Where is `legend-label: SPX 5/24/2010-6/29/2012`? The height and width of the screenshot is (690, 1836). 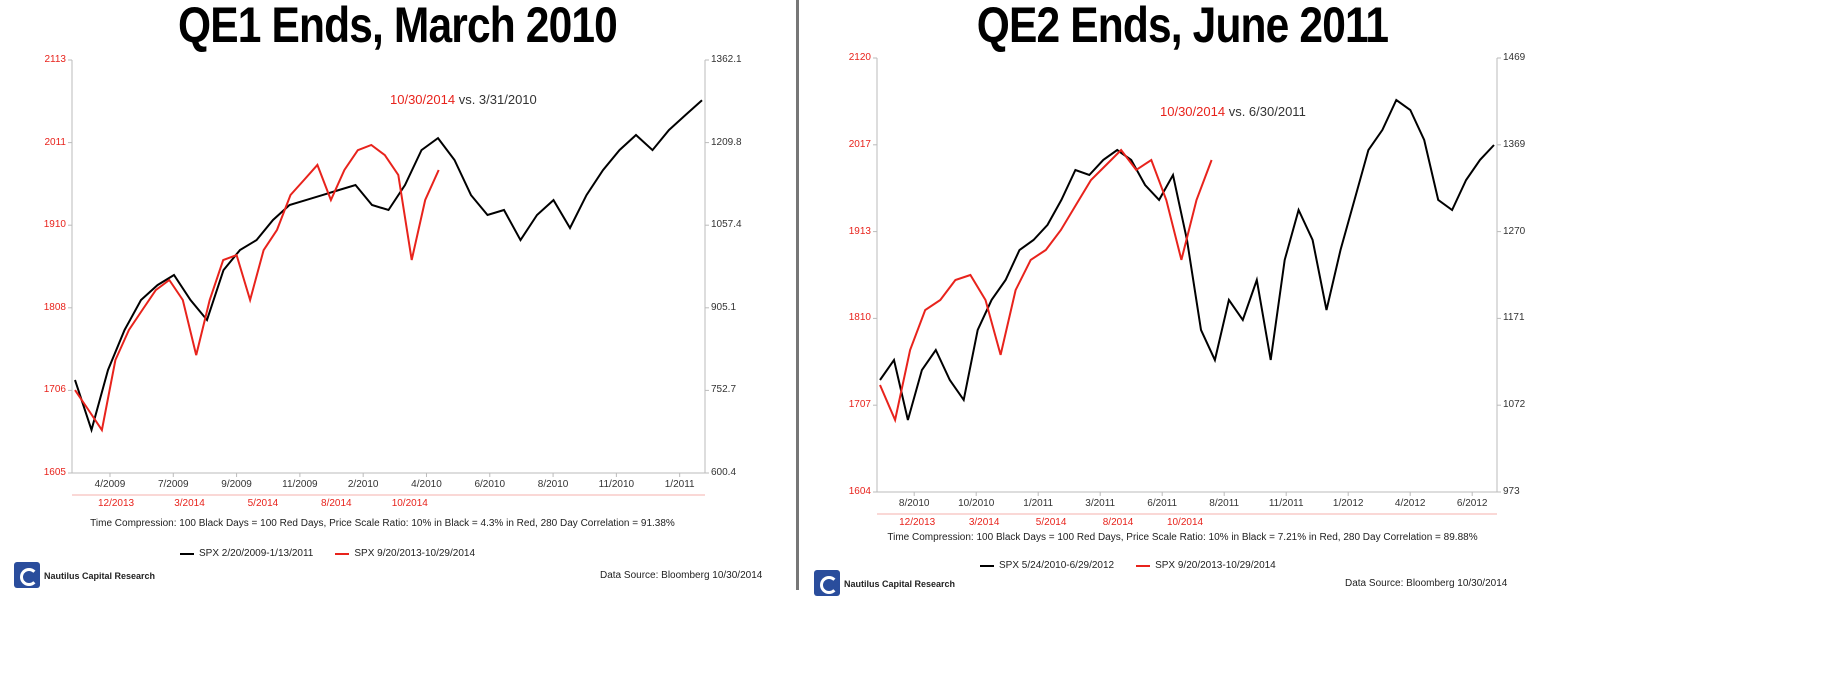 legend-label: SPX 5/24/2010-6/29/2012 is located at coordinates (1057, 565).